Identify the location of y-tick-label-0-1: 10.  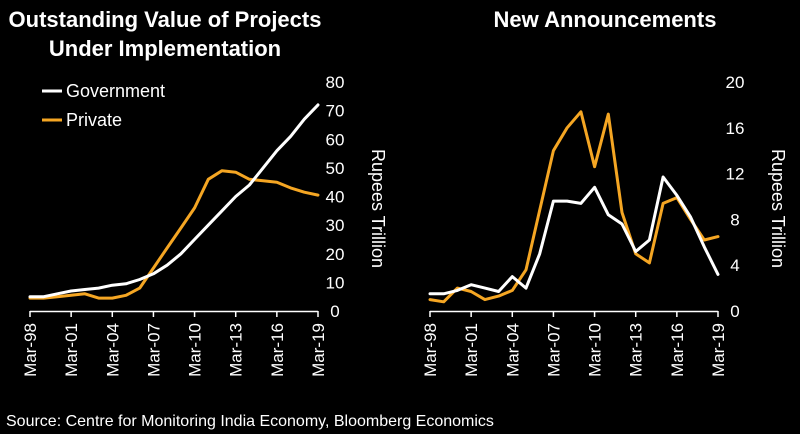
(335, 282).